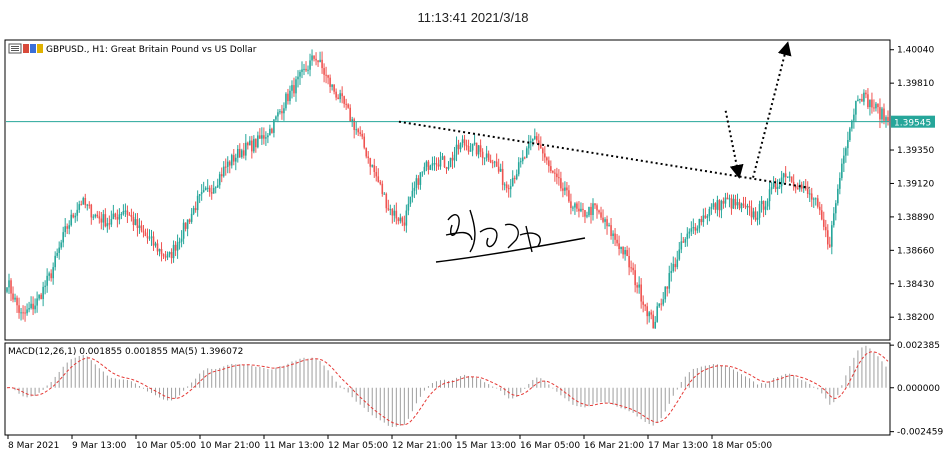 This screenshot has width=946, height=458. What do you see at coordinates (915, 184) in the screenshot?
I see `price-tick-label: 1.39120` at bounding box center [915, 184].